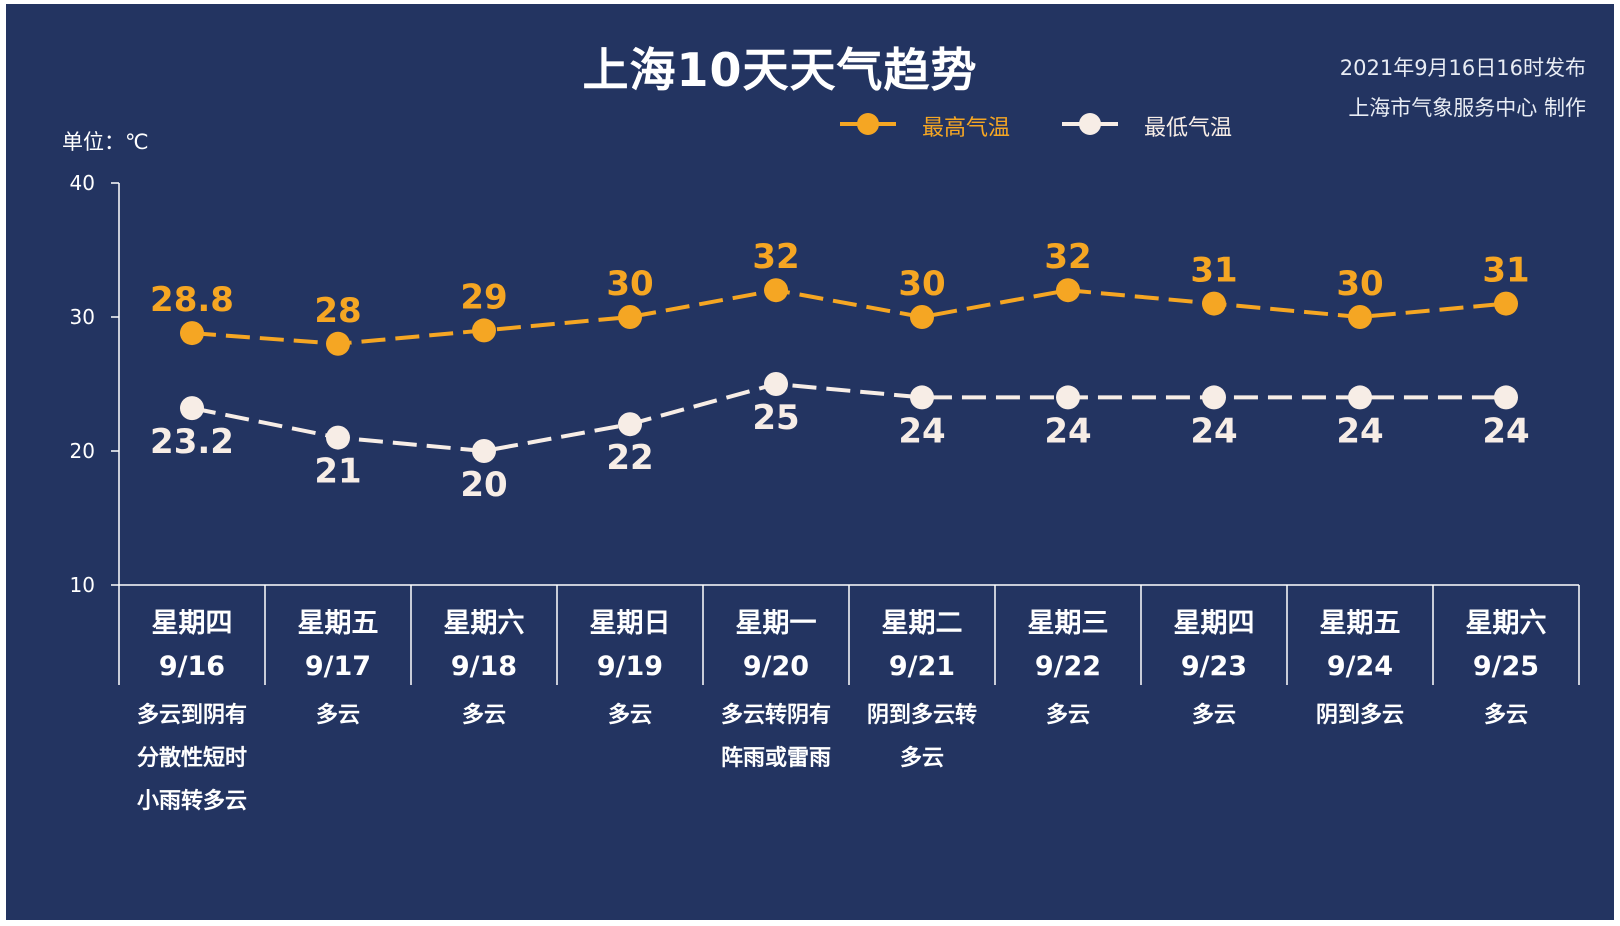  What do you see at coordinates (776, 623) in the screenshot?
I see `weekday-label: 星期一` at bounding box center [776, 623].